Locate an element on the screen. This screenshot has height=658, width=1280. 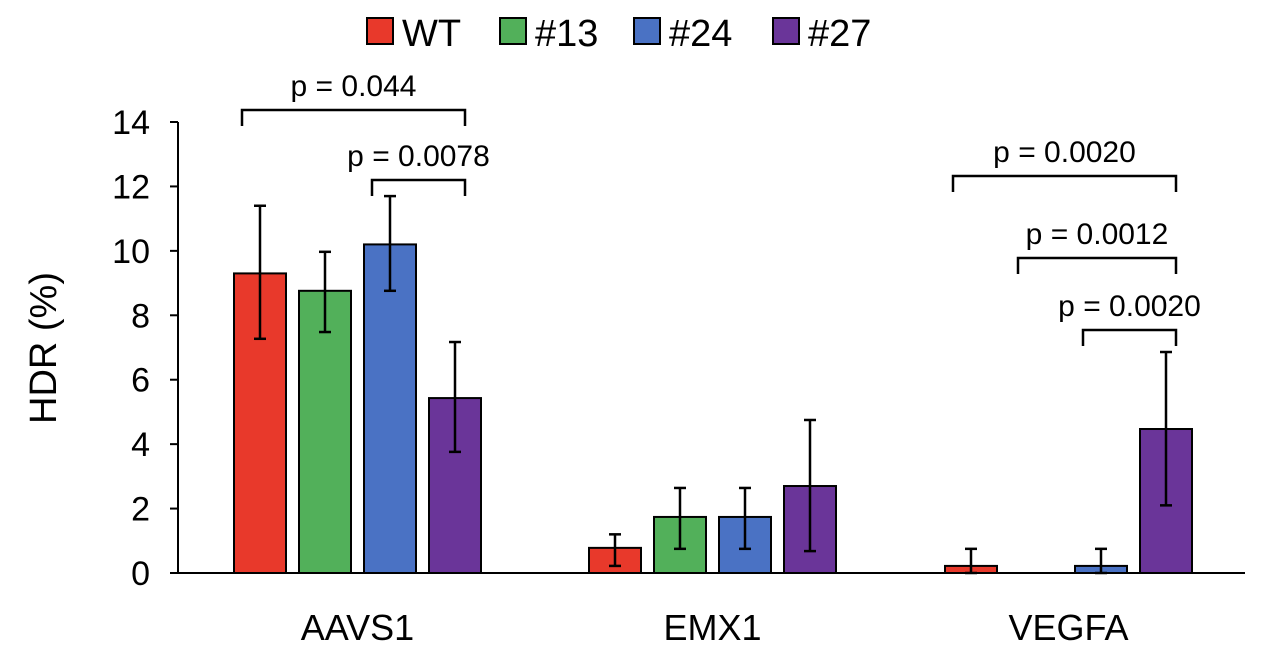
legend-label: WT is located at coordinates (431, 34).